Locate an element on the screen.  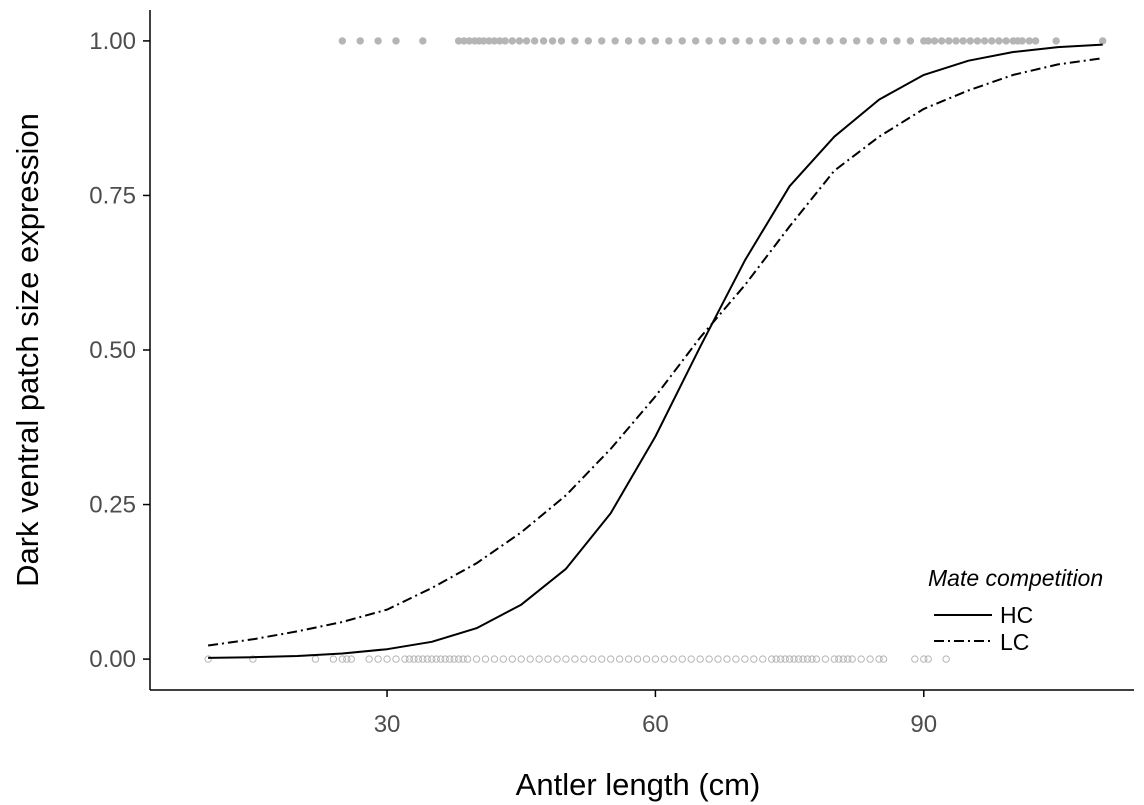
y-tick-label: 0.75 is located at coordinates (112, 195).